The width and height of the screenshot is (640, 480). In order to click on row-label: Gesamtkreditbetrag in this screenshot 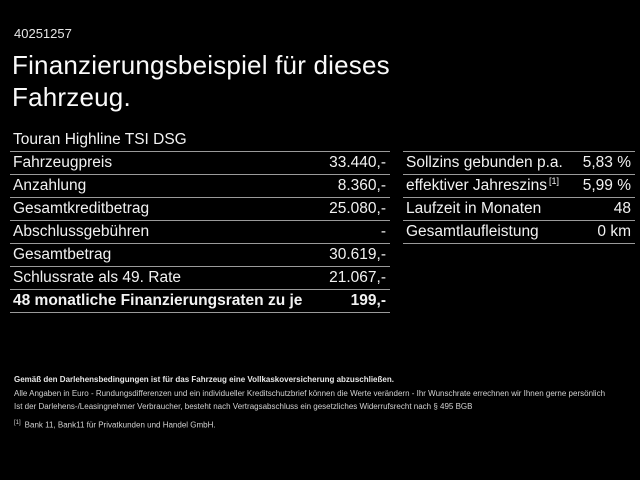, I will do `click(81, 208)`.